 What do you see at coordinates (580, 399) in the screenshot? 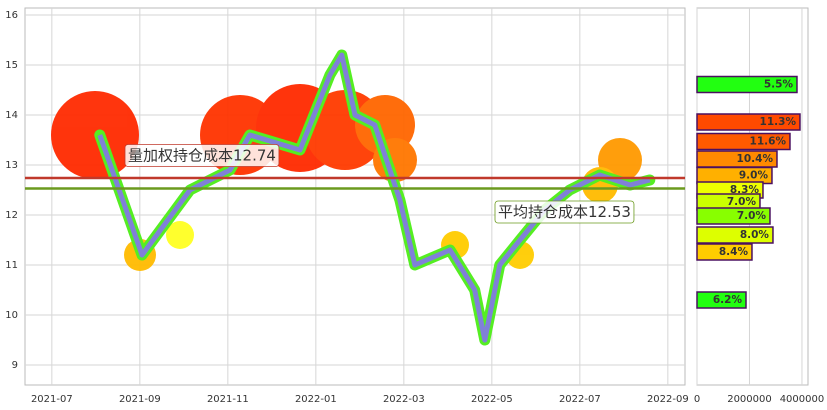
I see `x-tick-label: 2022-07` at bounding box center [580, 399].